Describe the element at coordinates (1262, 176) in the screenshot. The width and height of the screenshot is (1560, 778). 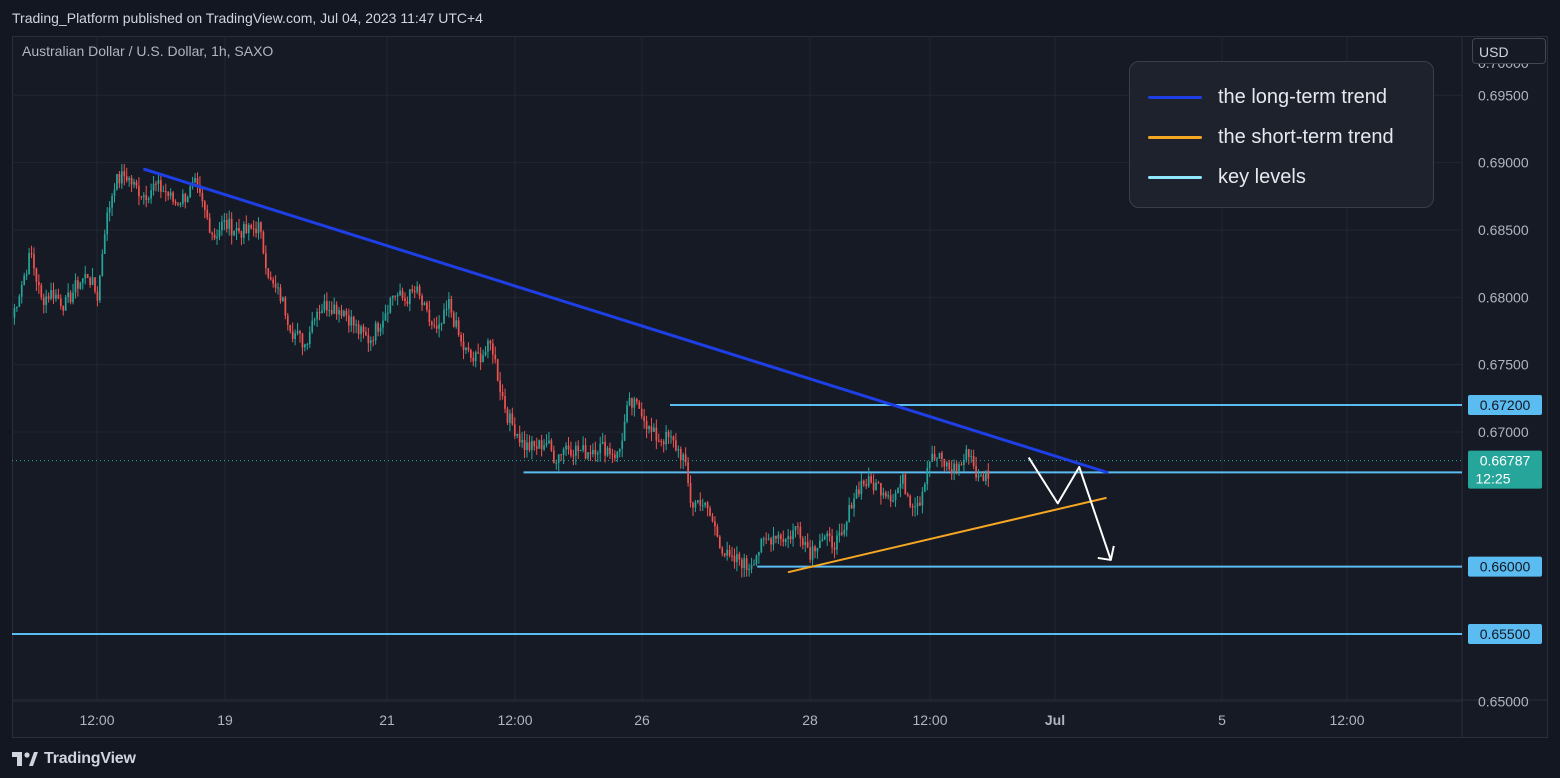
I see `legend-label: key levels` at that location.